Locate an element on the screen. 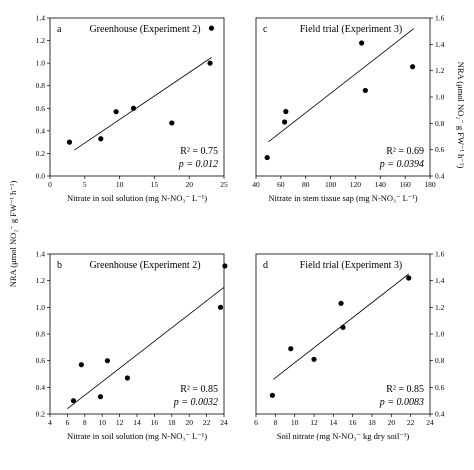  x-tick-label: 140 is located at coordinates (381, 184).